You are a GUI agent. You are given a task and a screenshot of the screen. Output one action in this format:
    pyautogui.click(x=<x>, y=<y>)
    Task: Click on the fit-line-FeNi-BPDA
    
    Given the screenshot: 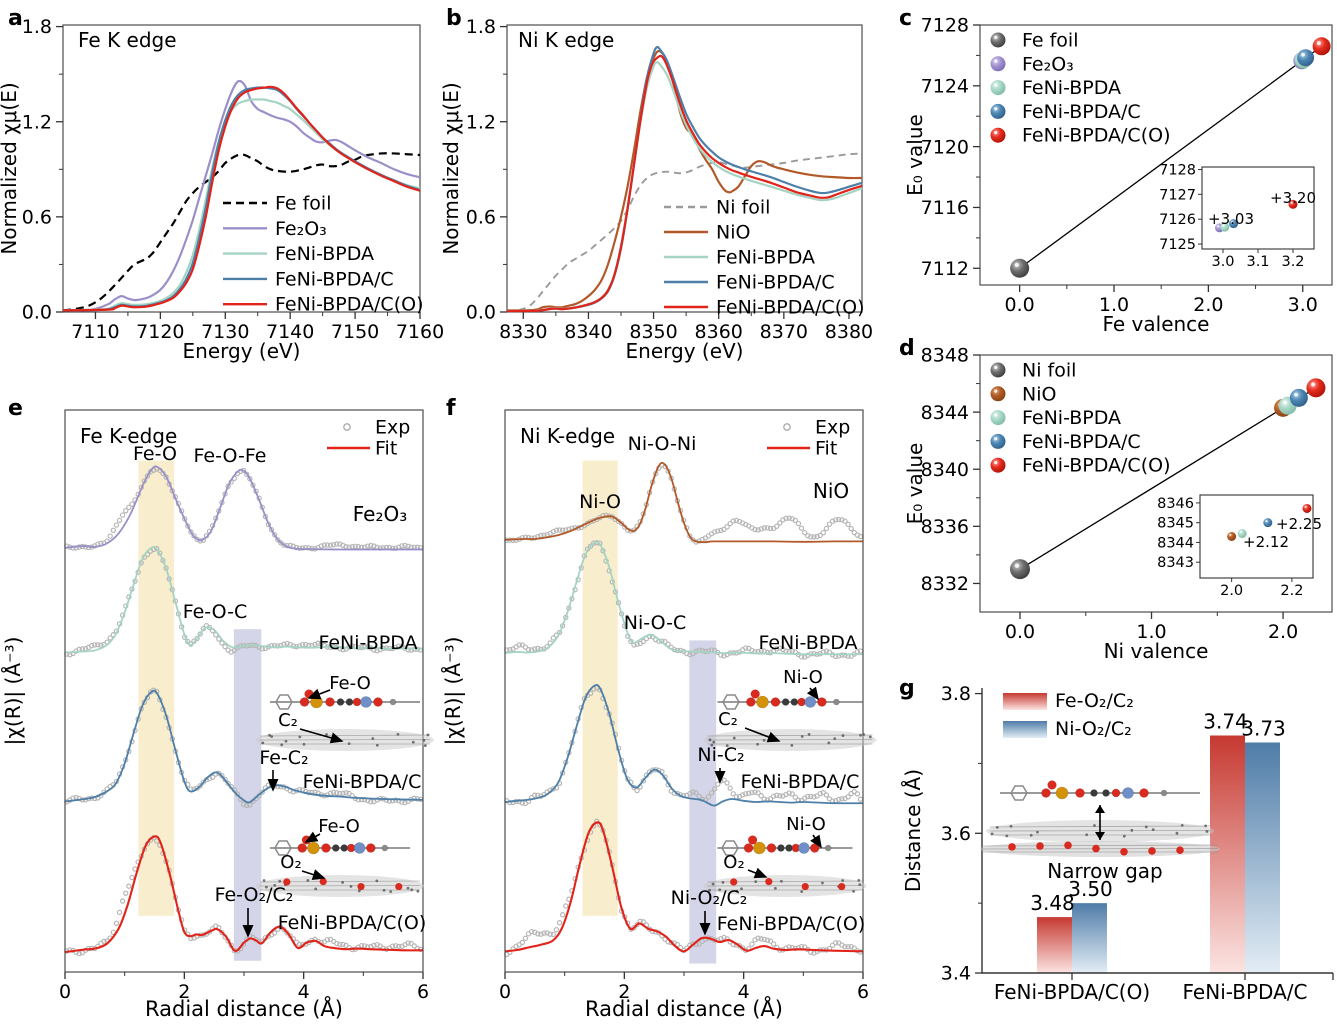 What is the action you would take?
    pyautogui.click(x=244, y=600)
    